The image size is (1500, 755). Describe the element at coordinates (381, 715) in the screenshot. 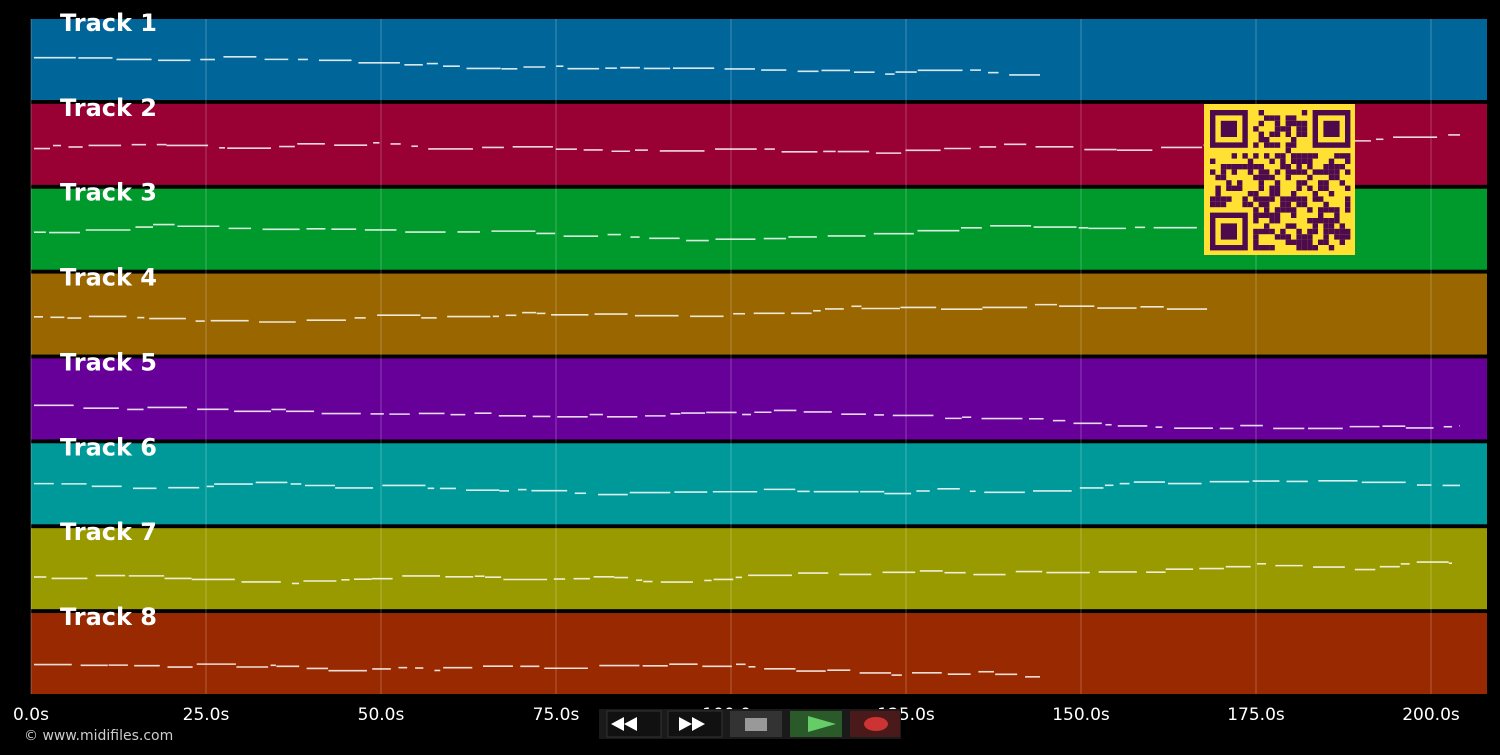

I see `x-tick-label: 50.0s` at that location.